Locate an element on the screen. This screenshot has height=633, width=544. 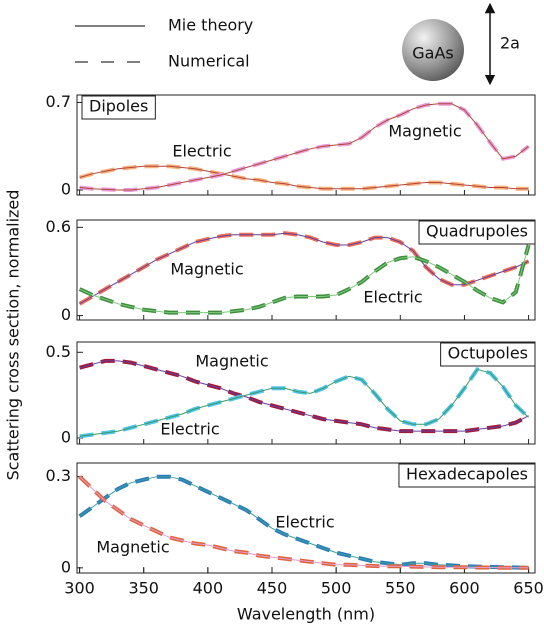
x-tick-label: 350 is located at coordinates (143, 588).